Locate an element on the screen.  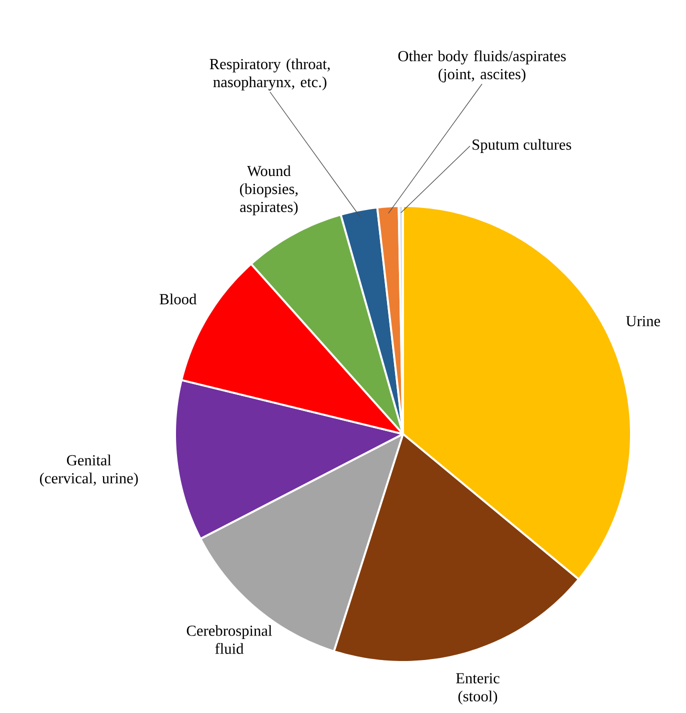
slice-label: Other body fluids/aspirates (joint, ascites) is located at coordinates (482, 66).